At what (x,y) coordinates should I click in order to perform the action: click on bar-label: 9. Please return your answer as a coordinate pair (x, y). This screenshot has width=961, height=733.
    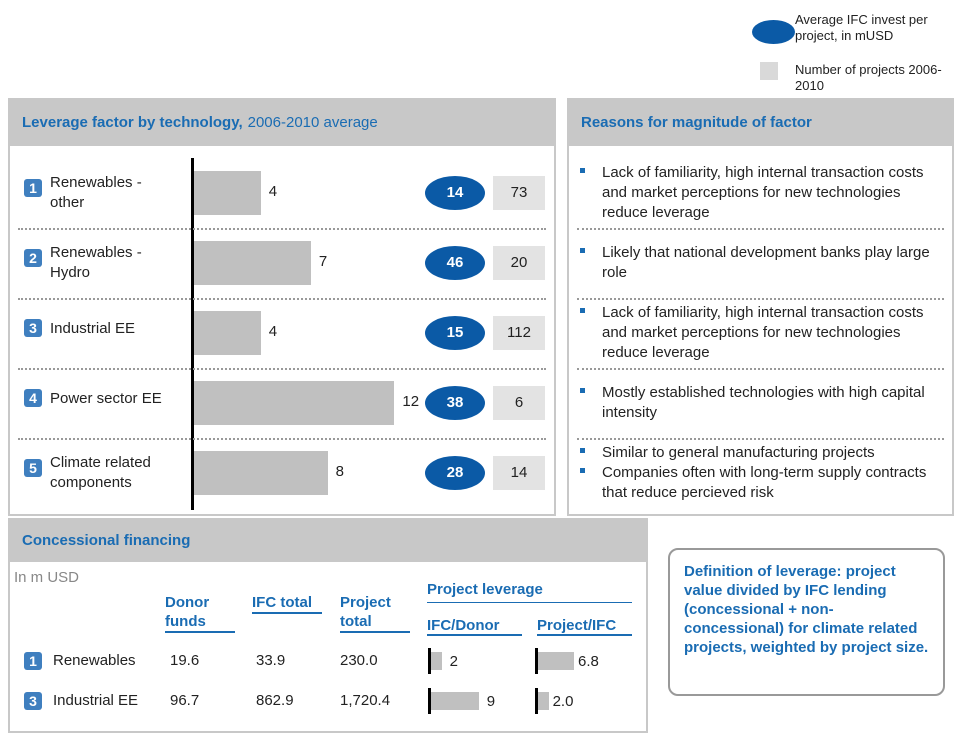
    Looking at the image, I should click on (491, 701).